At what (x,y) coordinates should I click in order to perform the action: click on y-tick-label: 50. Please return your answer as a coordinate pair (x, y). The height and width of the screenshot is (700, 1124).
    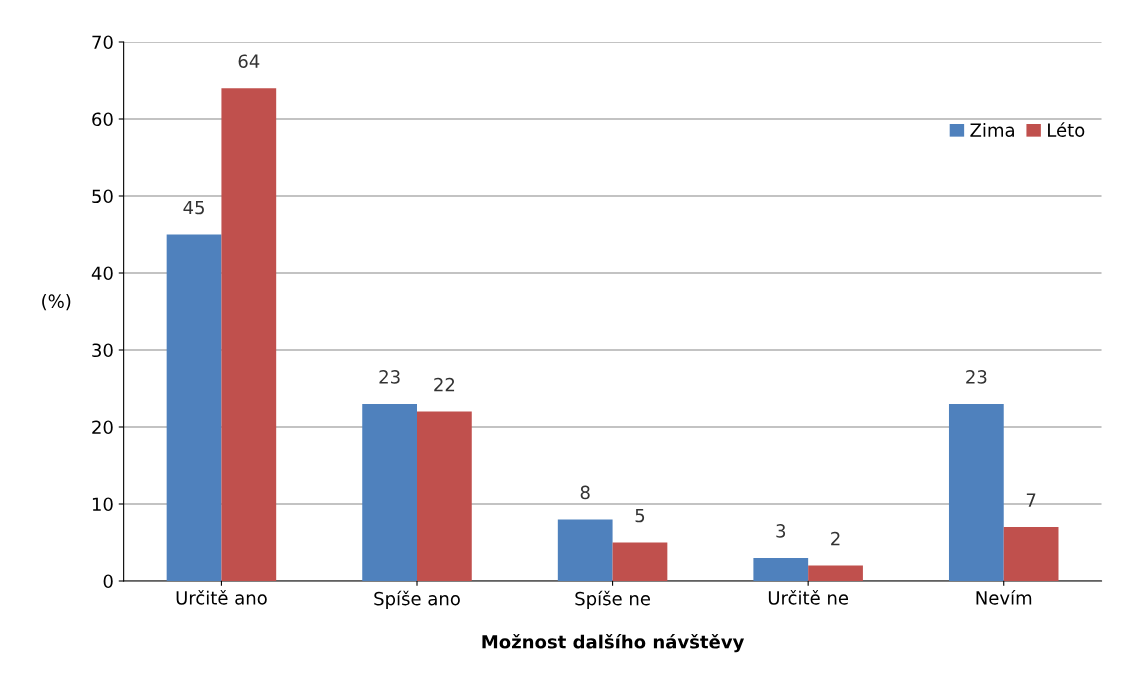
    Looking at the image, I should click on (102, 196).